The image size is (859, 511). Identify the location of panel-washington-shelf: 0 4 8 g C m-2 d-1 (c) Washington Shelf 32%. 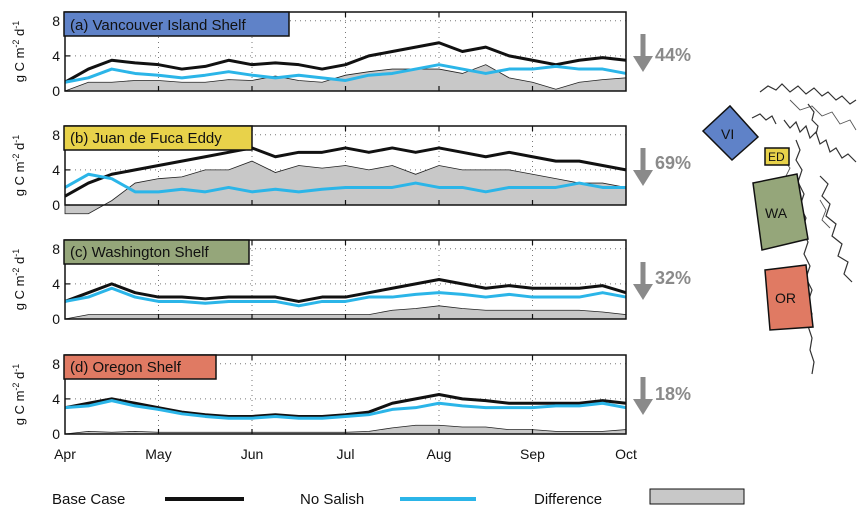
(351, 283).